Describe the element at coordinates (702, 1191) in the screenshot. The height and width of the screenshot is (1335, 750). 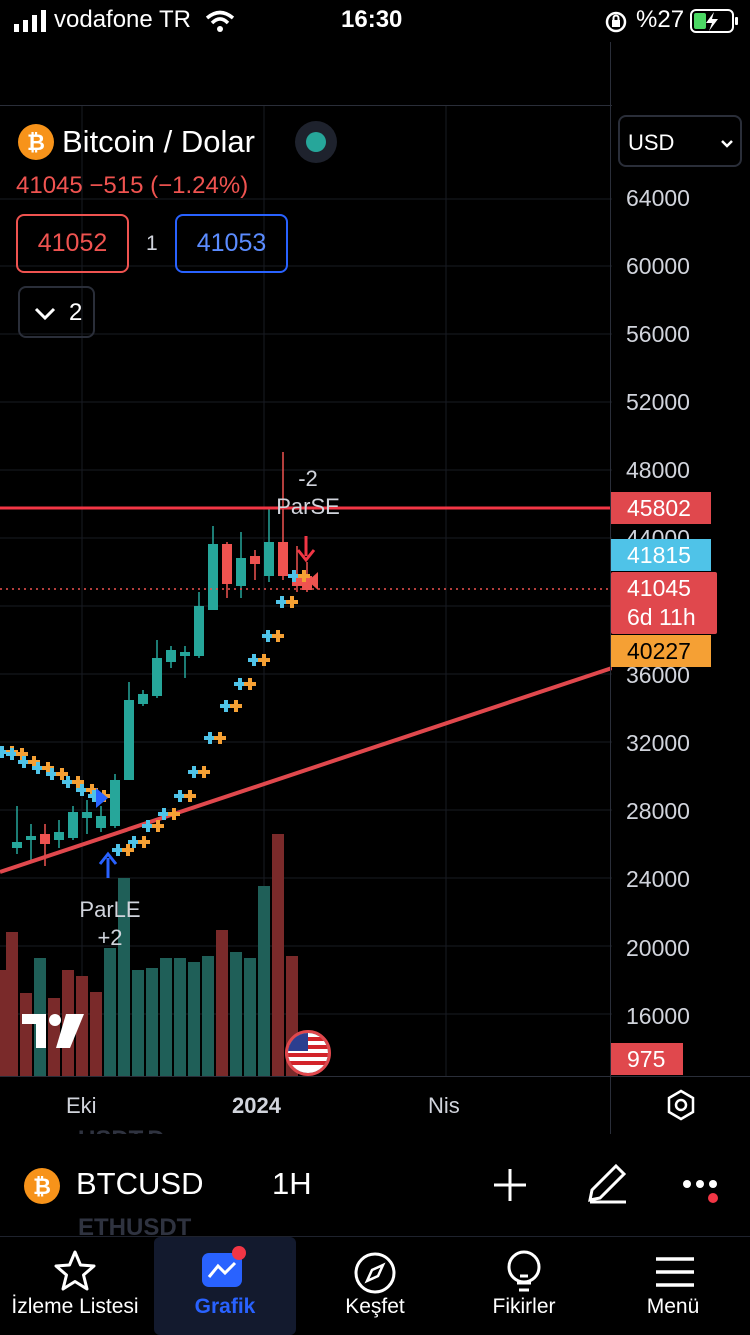
I see `more-options-icon` at that location.